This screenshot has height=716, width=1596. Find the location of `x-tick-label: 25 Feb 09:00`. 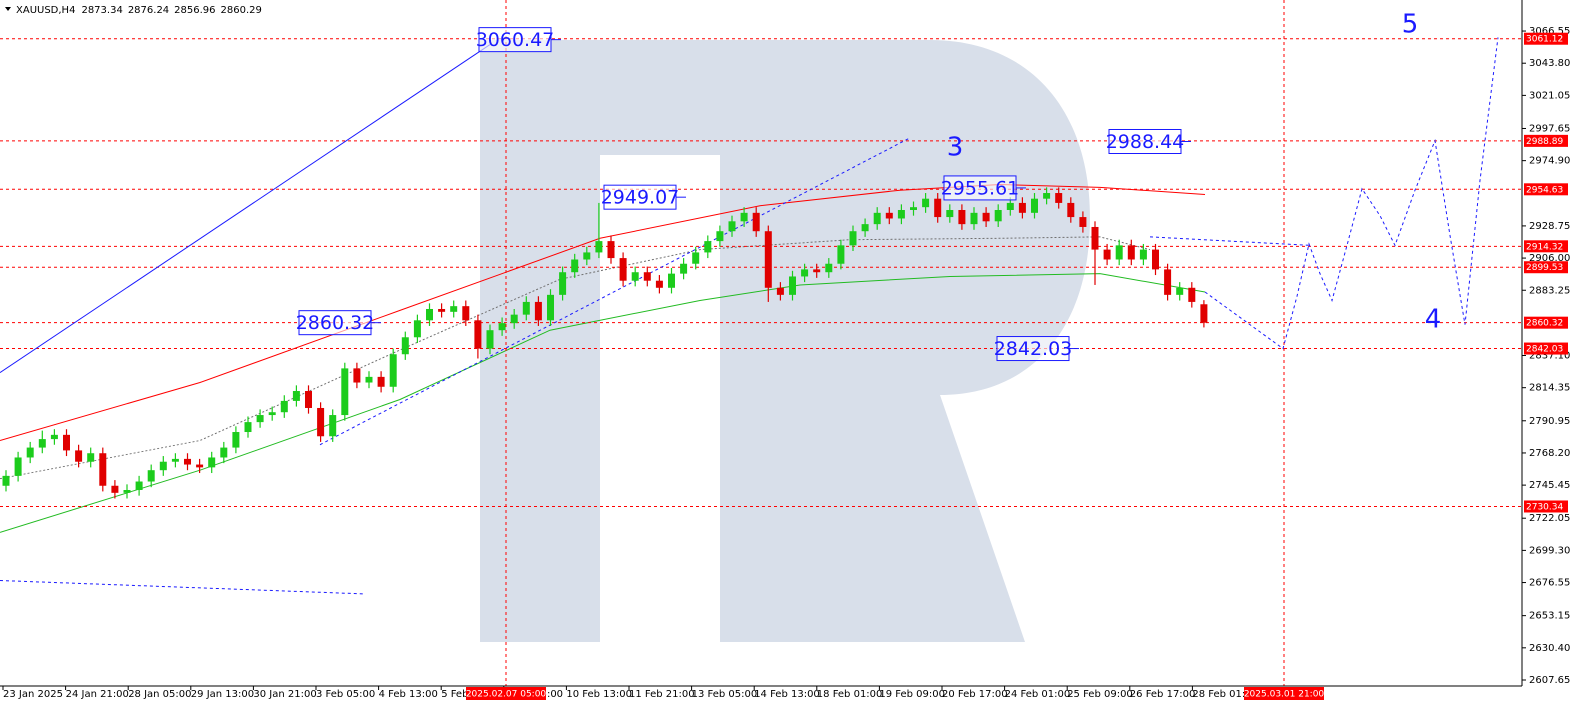

x-tick-label: 25 Feb 09:00 is located at coordinates (1100, 694).